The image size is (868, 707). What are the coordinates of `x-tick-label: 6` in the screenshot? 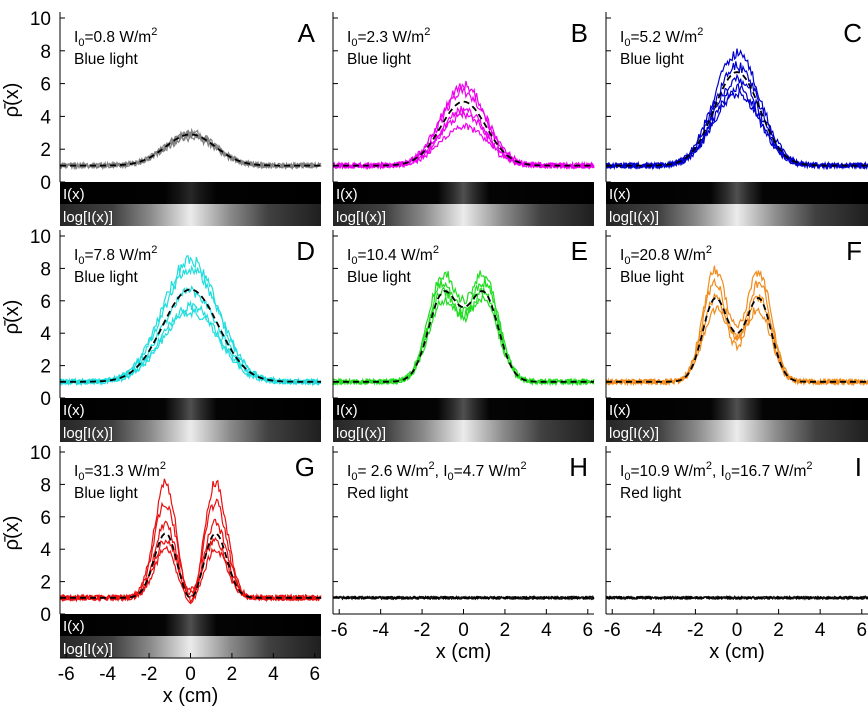 It's located at (861, 630).